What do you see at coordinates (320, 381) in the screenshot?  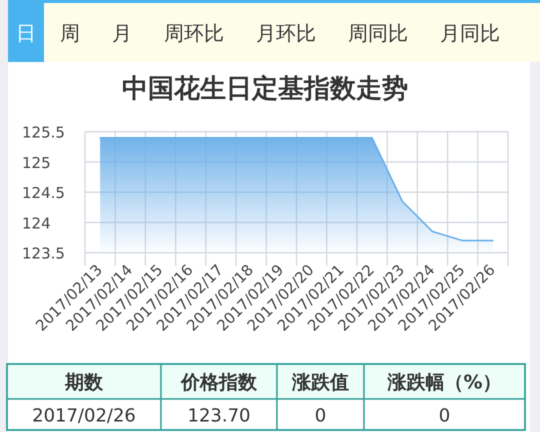 I see `table-header-cell: 涨跌值` at bounding box center [320, 381].